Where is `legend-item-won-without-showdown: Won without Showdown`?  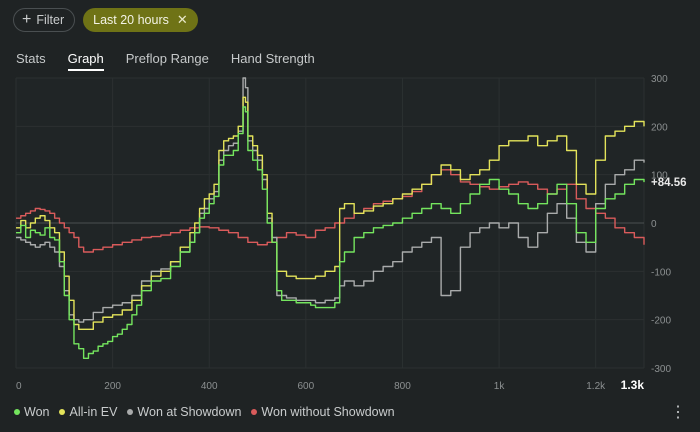
legend-item-won-without-showdown: Won without Showdown is located at coordinates (323, 412).